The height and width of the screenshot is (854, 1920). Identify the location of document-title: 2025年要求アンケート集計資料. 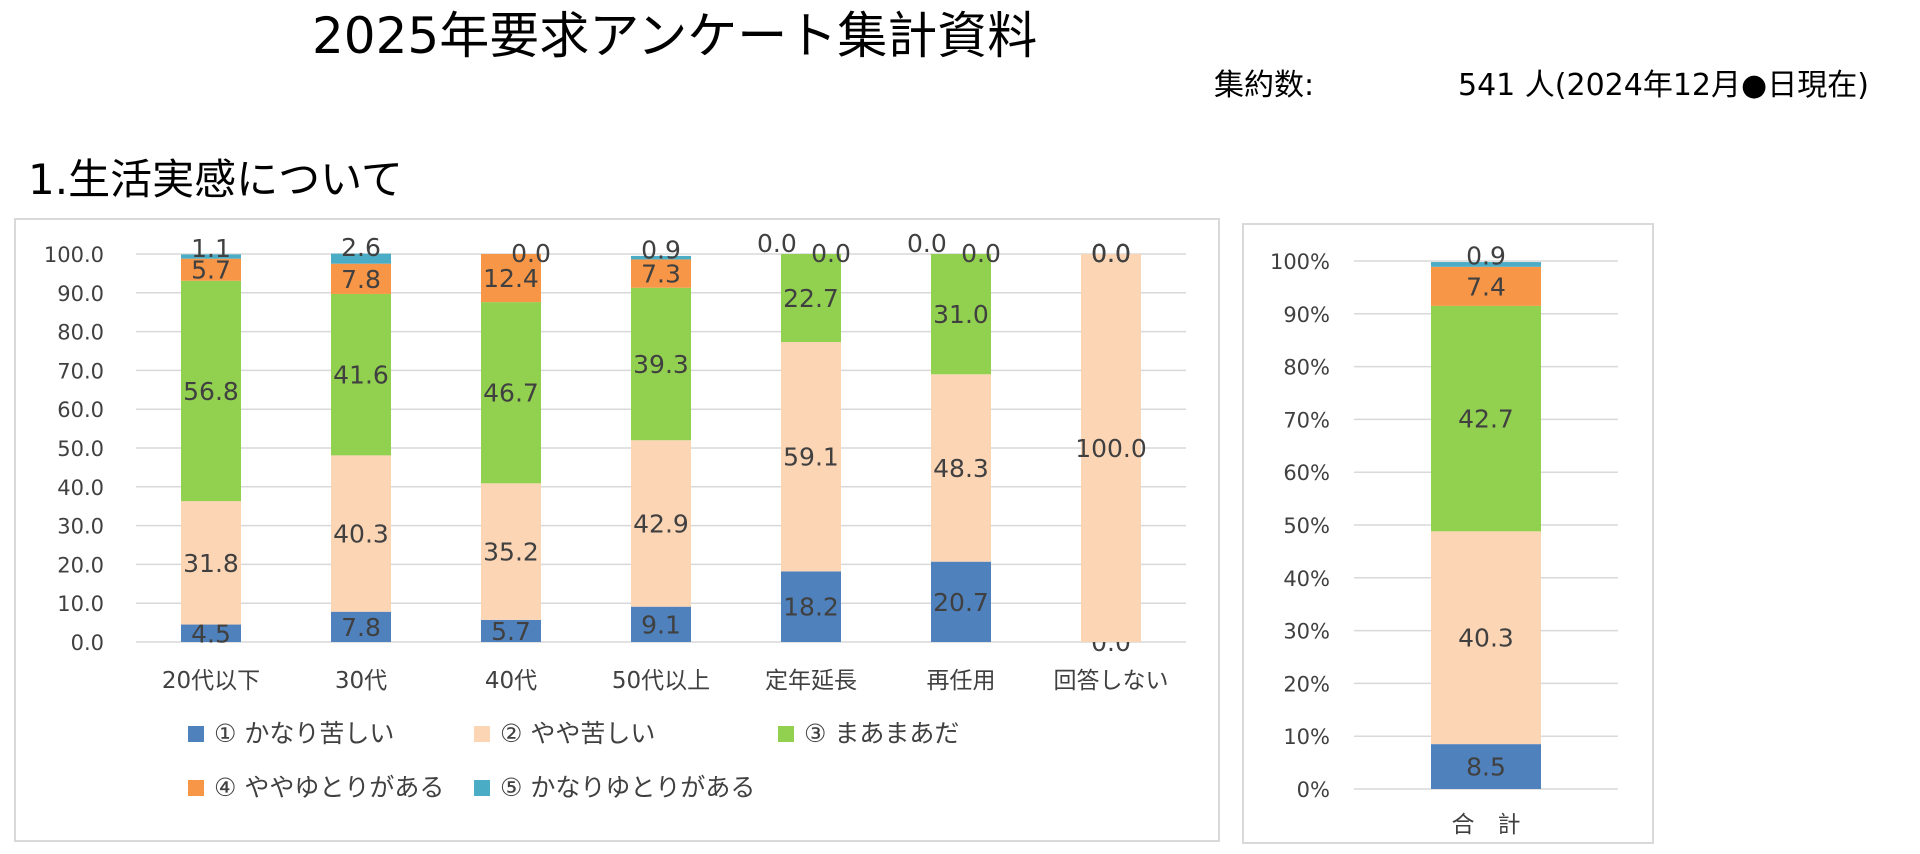
(675, 36).